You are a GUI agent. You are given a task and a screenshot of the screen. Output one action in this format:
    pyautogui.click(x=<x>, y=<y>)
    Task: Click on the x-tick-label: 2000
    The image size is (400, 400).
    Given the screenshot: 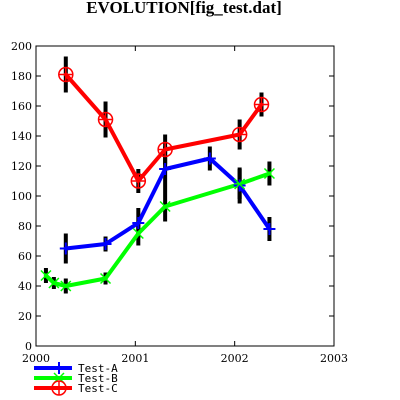 What is the action you would take?
    pyautogui.click(x=36, y=358)
    